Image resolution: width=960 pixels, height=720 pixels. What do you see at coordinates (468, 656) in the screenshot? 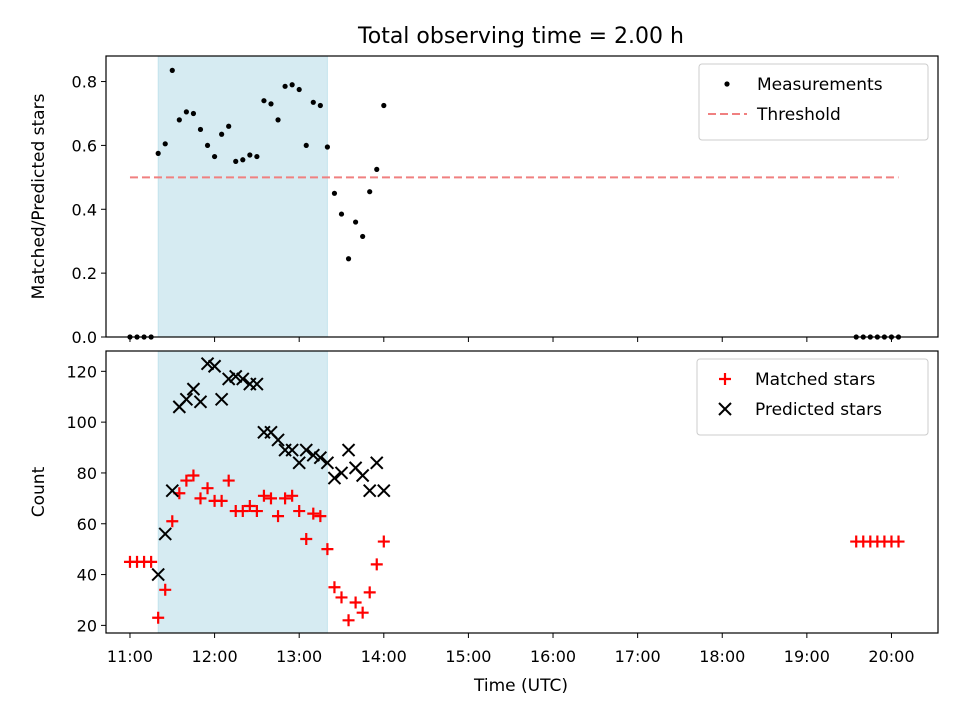
I see `x-tick-label: 15:00` at bounding box center [468, 656].